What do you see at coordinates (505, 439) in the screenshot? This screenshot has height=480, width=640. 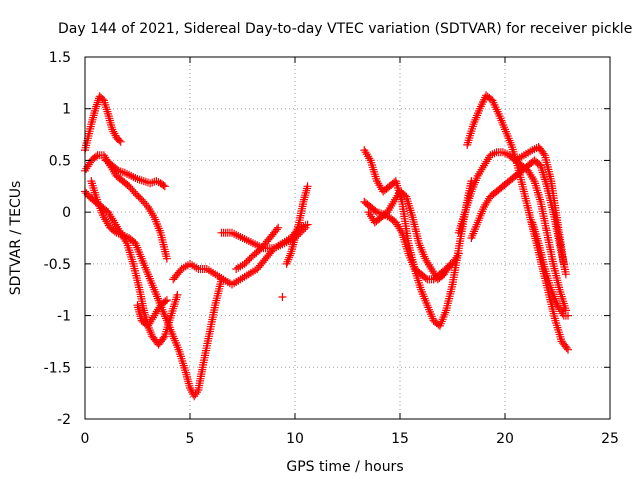 I see `x-tick-label: 20` at bounding box center [505, 439].